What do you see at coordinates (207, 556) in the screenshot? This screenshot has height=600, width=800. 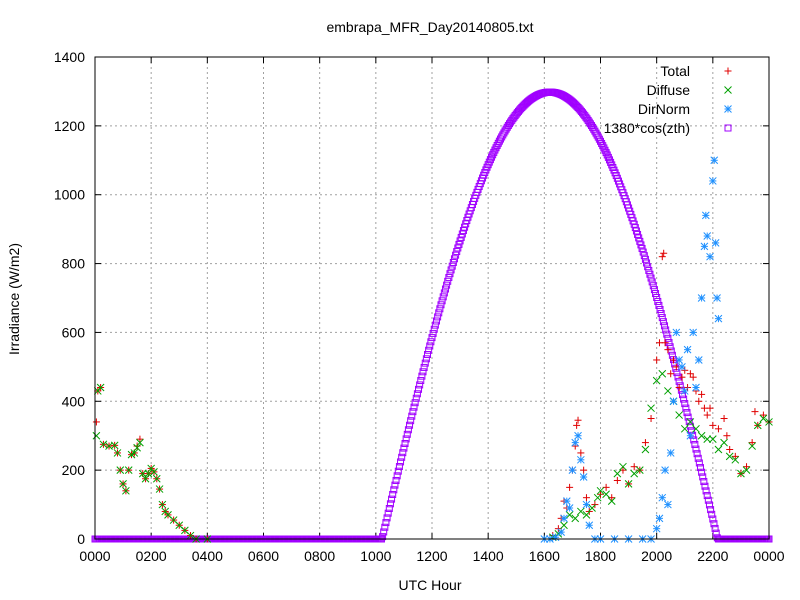 I see `x-tick-label: 0400` at bounding box center [207, 556].